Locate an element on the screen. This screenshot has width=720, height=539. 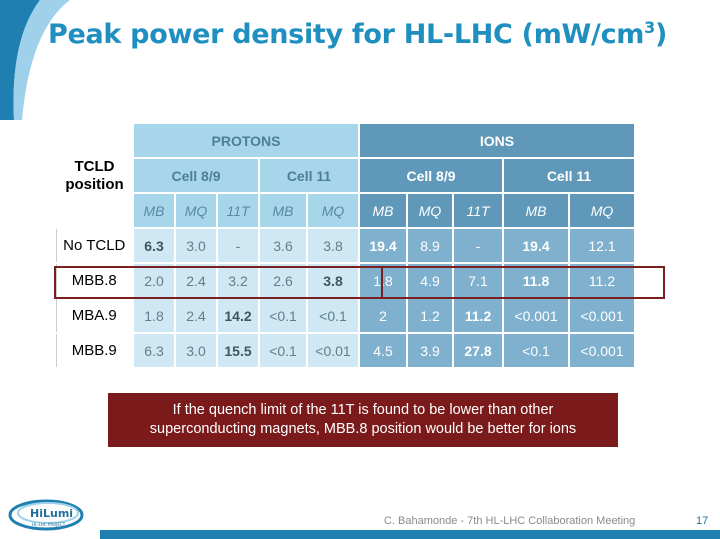
table-row: MBB.8 2.0 2.4 3.2 2.6 3.8 1.8 4.9 7.1 11.8 11.2 is located at coordinates (345, 280).